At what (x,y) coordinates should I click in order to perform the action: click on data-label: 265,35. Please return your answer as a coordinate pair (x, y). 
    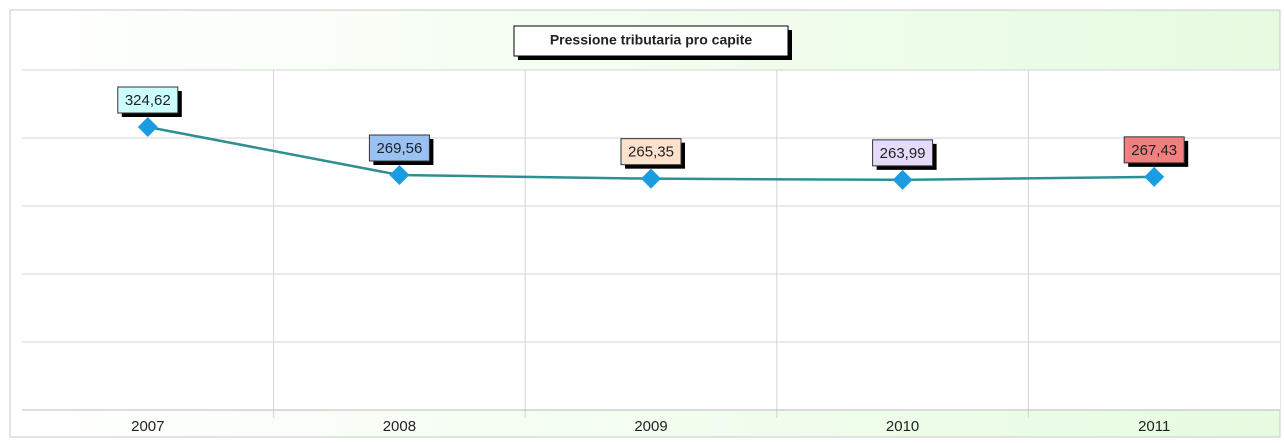
    Looking at the image, I should click on (651, 152).